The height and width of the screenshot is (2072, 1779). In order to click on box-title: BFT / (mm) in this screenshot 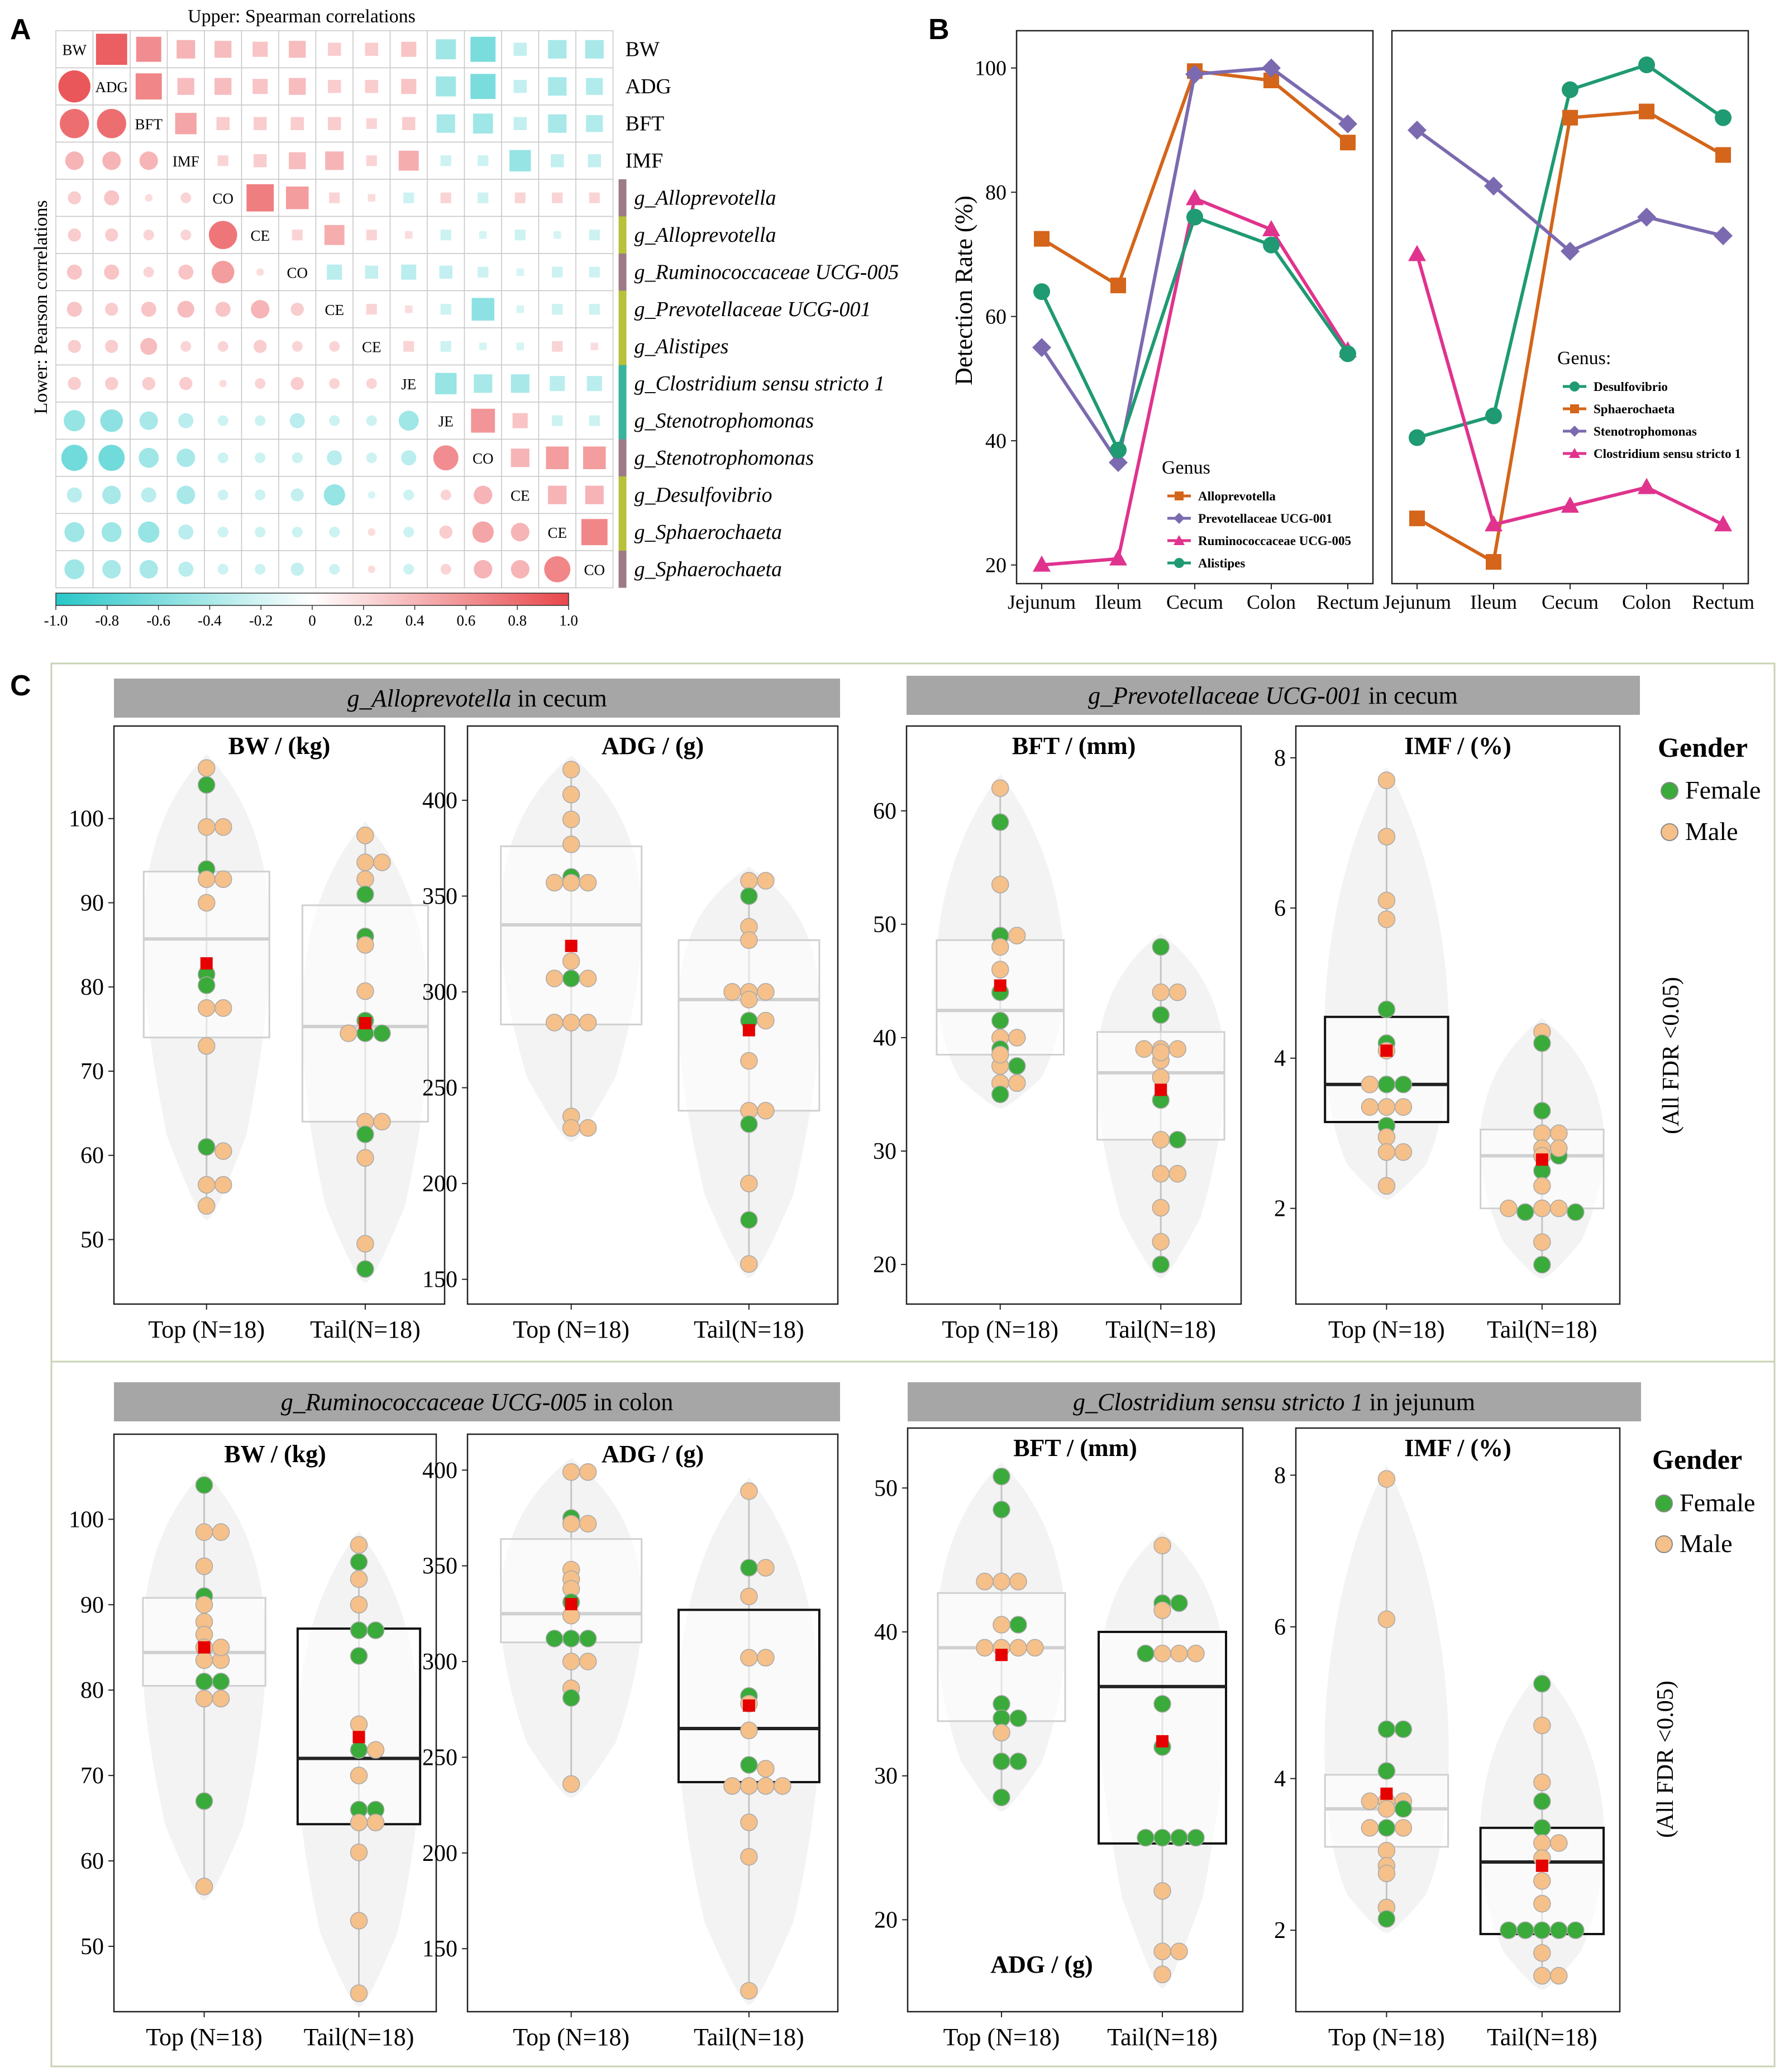, I will do `click(1075, 1448)`.